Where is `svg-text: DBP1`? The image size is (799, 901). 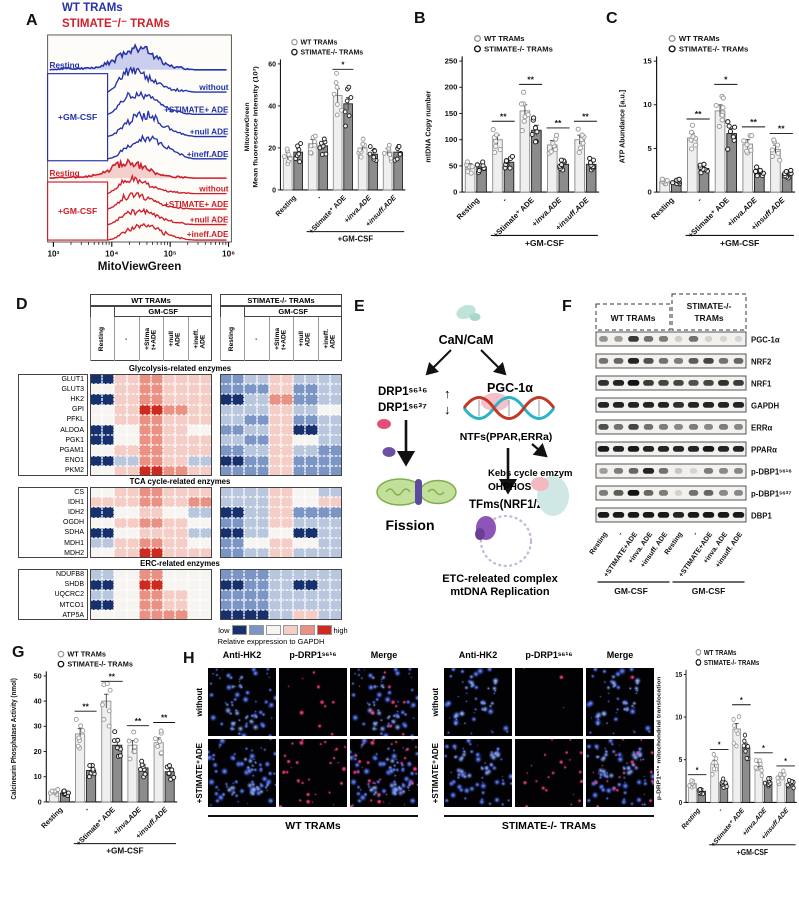 svg-text: DBP1 is located at coordinates (761, 516).